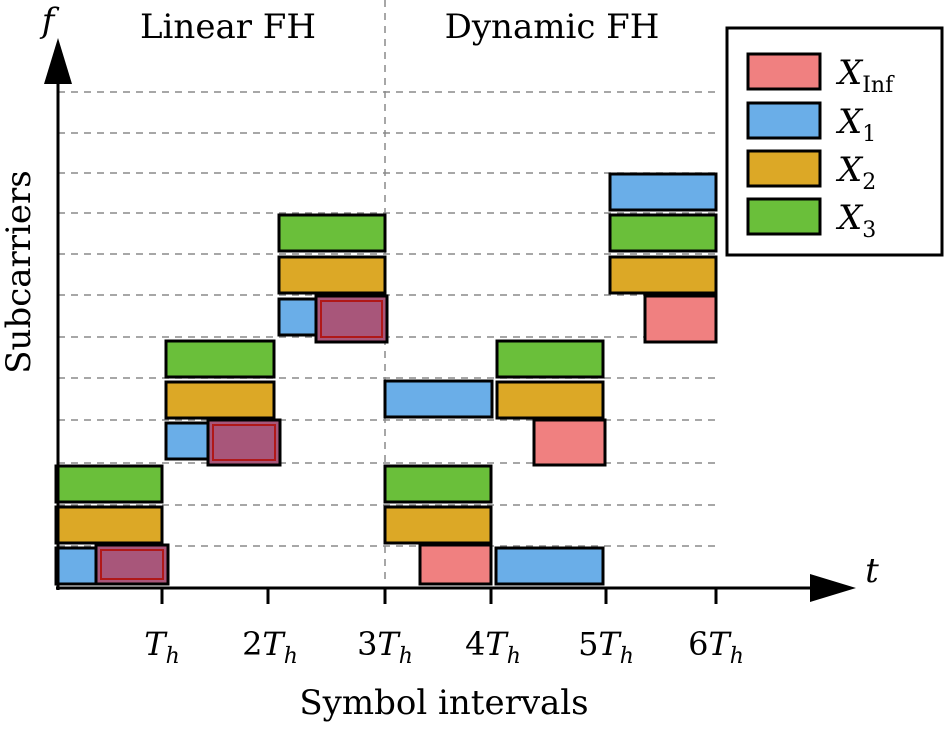  Describe the element at coordinates (784, 216) in the screenshot. I see `legend-swatch-x3` at that location.